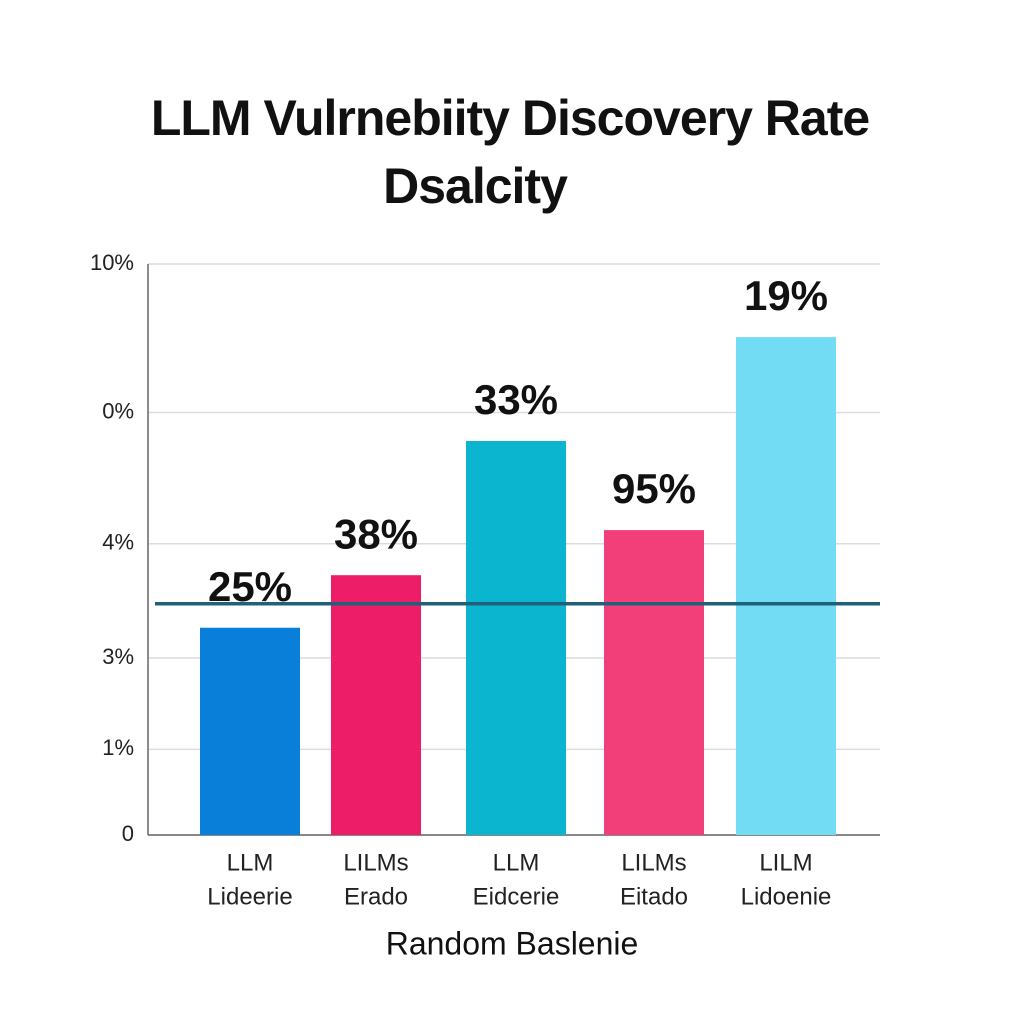 Image resolution: width=1024 pixels, height=1024 pixels. I want to click on y-tick-label: 0, so click(128, 833).